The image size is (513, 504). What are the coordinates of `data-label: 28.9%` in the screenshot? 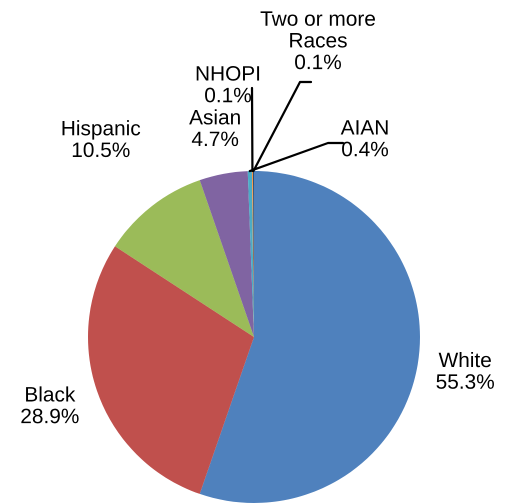 It's located at (50, 416).